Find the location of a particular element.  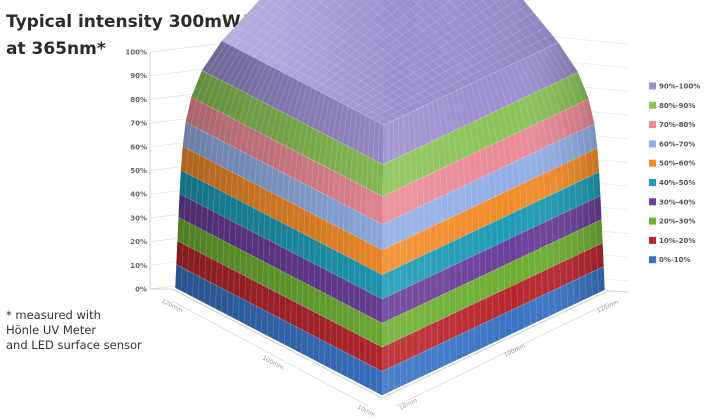

legend-label: 20%-30% is located at coordinates (677, 222).